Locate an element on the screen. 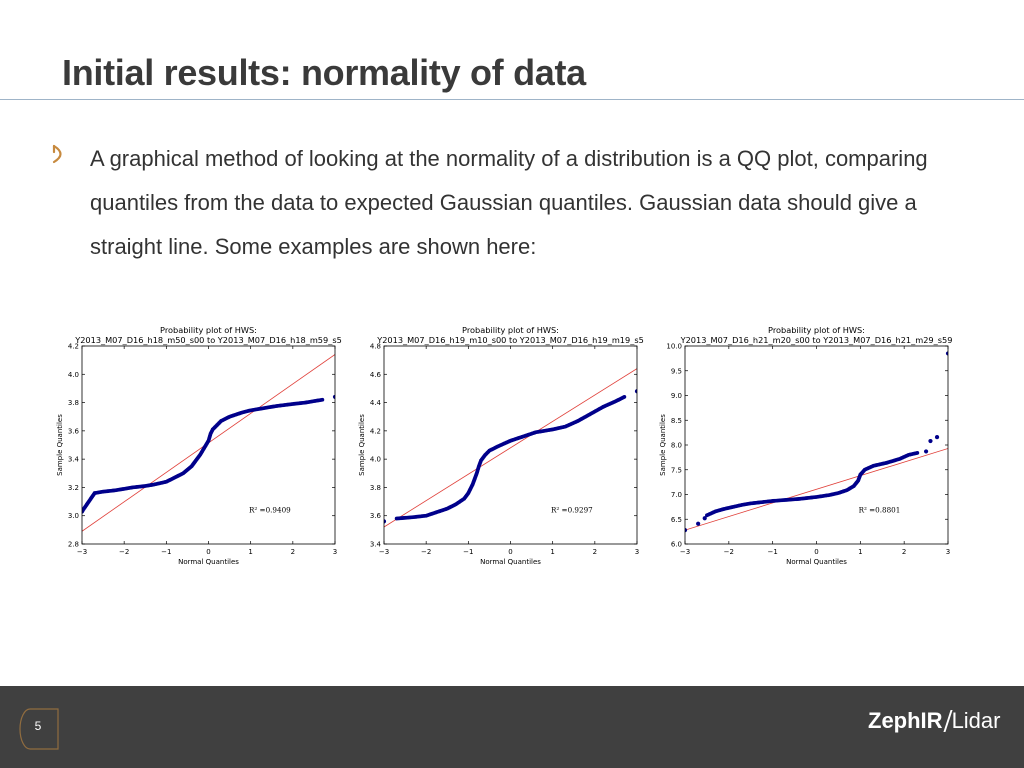 Image resolution: width=1024 pixels, height=768 pixels. y-tick-label: 7.5 is located at coordinates (676, 470).